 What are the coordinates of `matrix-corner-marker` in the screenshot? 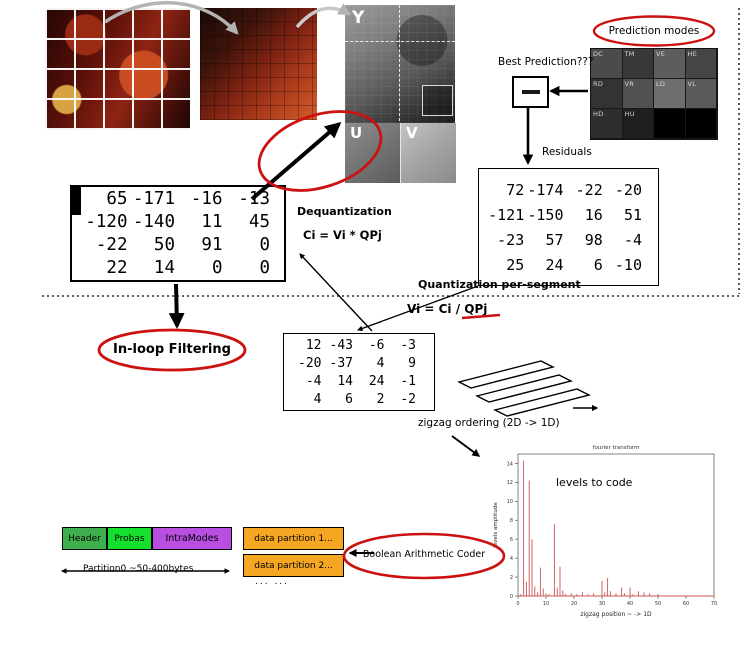 It's located at (76, 201).